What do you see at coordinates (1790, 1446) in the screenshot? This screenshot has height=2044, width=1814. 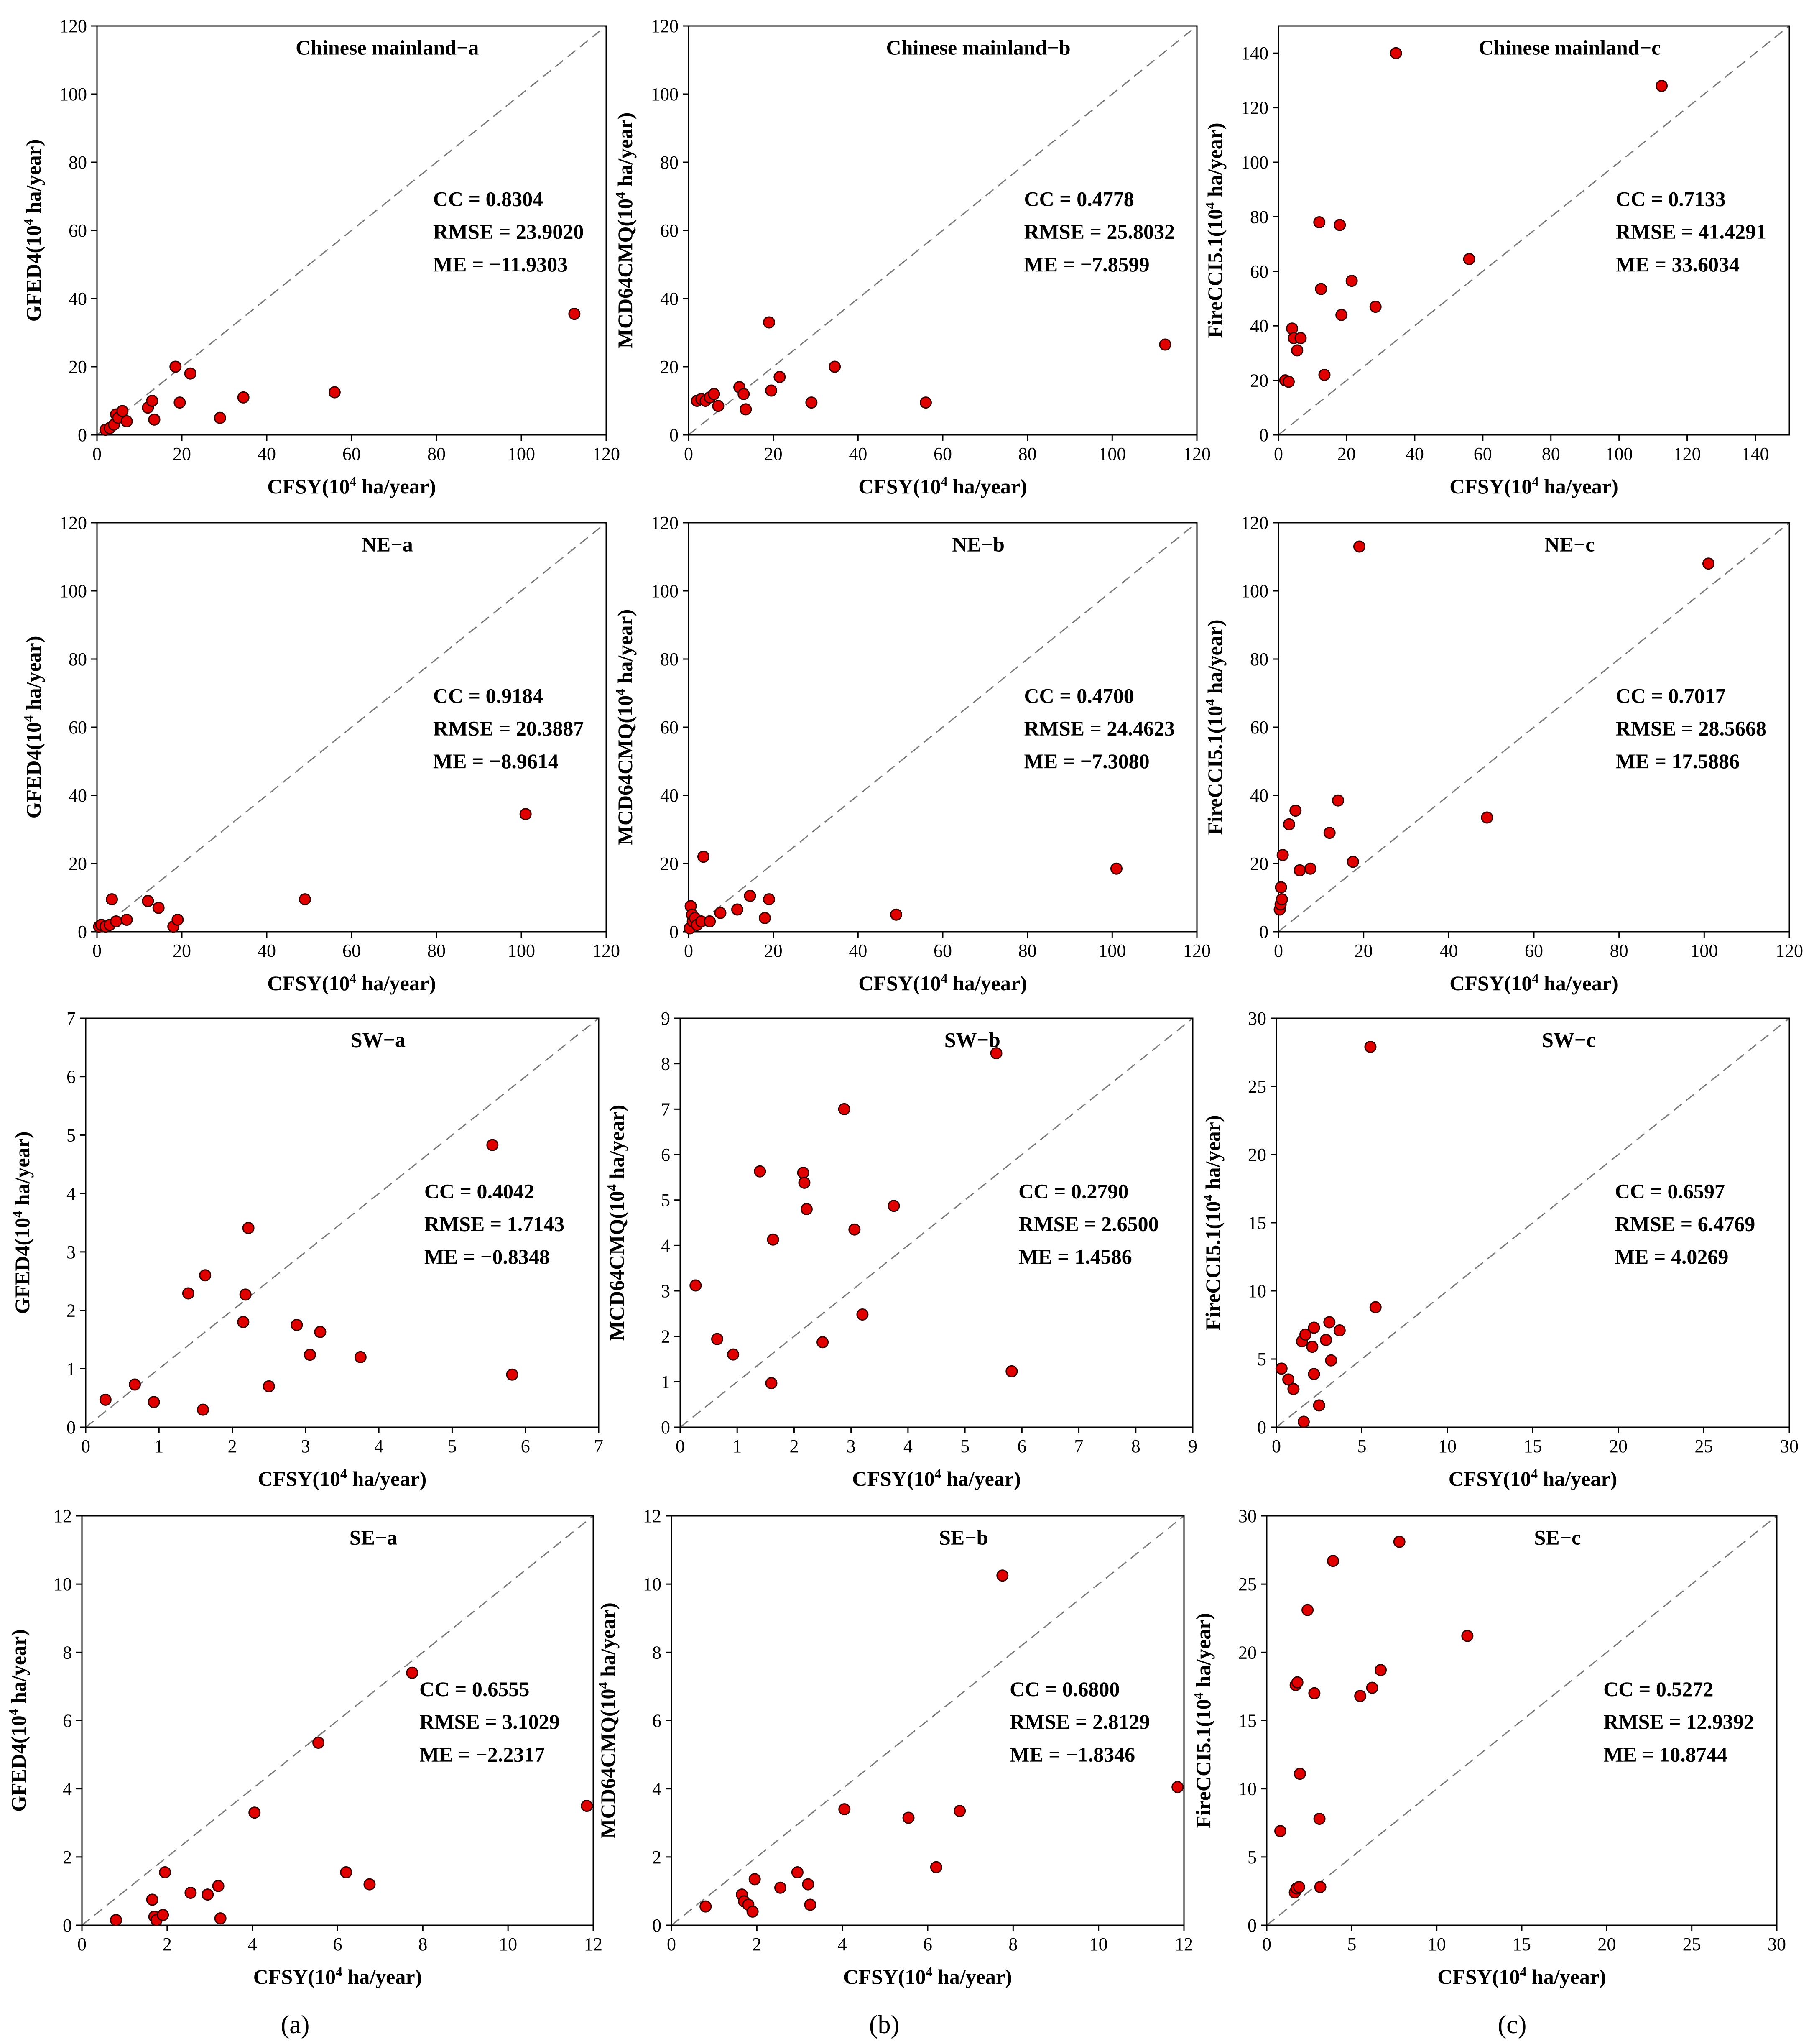 I see `x-tick-label: 30` at bounding box center [1790, 1446].